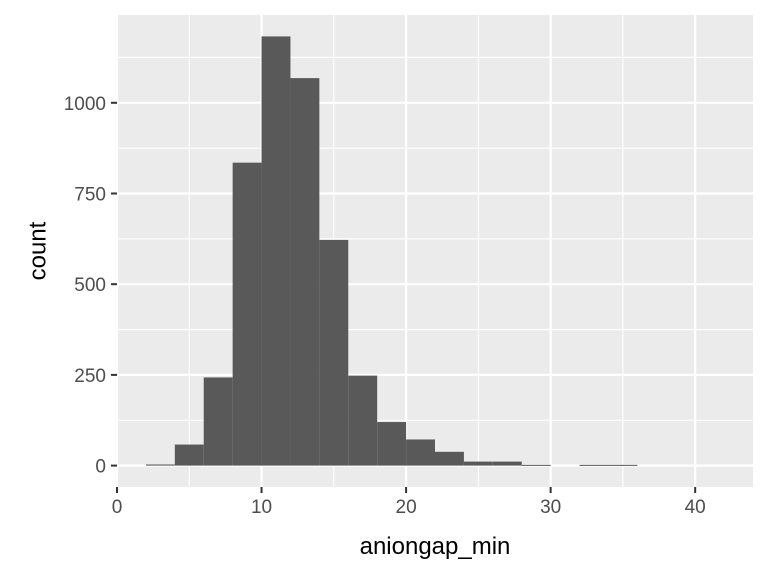  I want to click on y-tick-label: 500, so click(90, 285).